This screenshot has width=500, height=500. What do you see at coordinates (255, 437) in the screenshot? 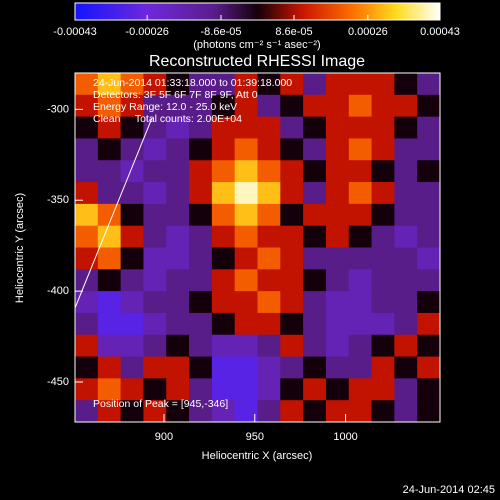
I see `x-tick-label: 950` at bounding box center [255, 437].